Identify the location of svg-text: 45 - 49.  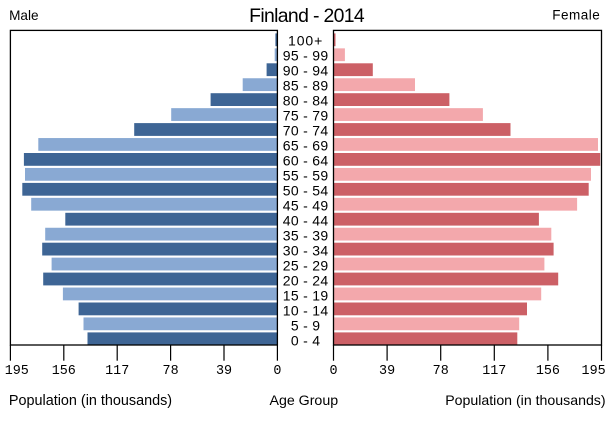
(306, 206).